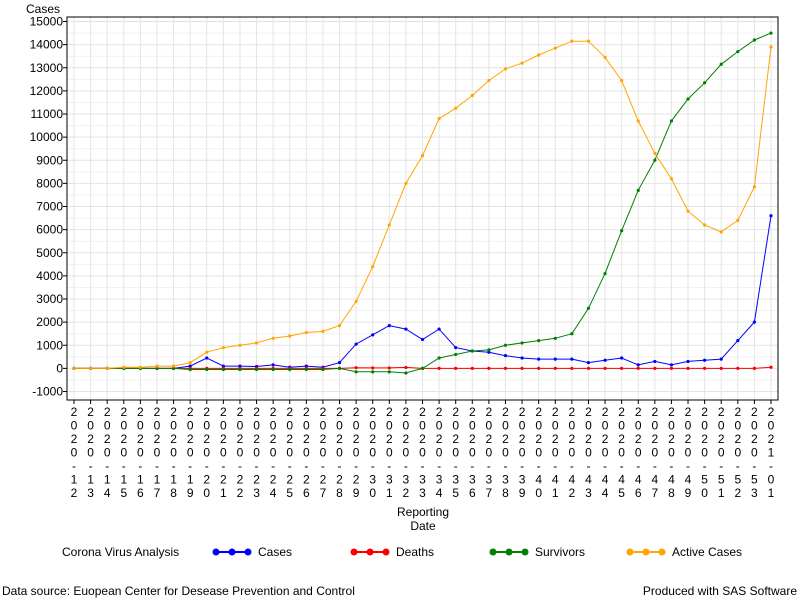 The height and width of the screenshot is (600, 800). Describe the element at coordinates (49, 207) in the screenshot. I see `y-tick-label: 7000` at that location.